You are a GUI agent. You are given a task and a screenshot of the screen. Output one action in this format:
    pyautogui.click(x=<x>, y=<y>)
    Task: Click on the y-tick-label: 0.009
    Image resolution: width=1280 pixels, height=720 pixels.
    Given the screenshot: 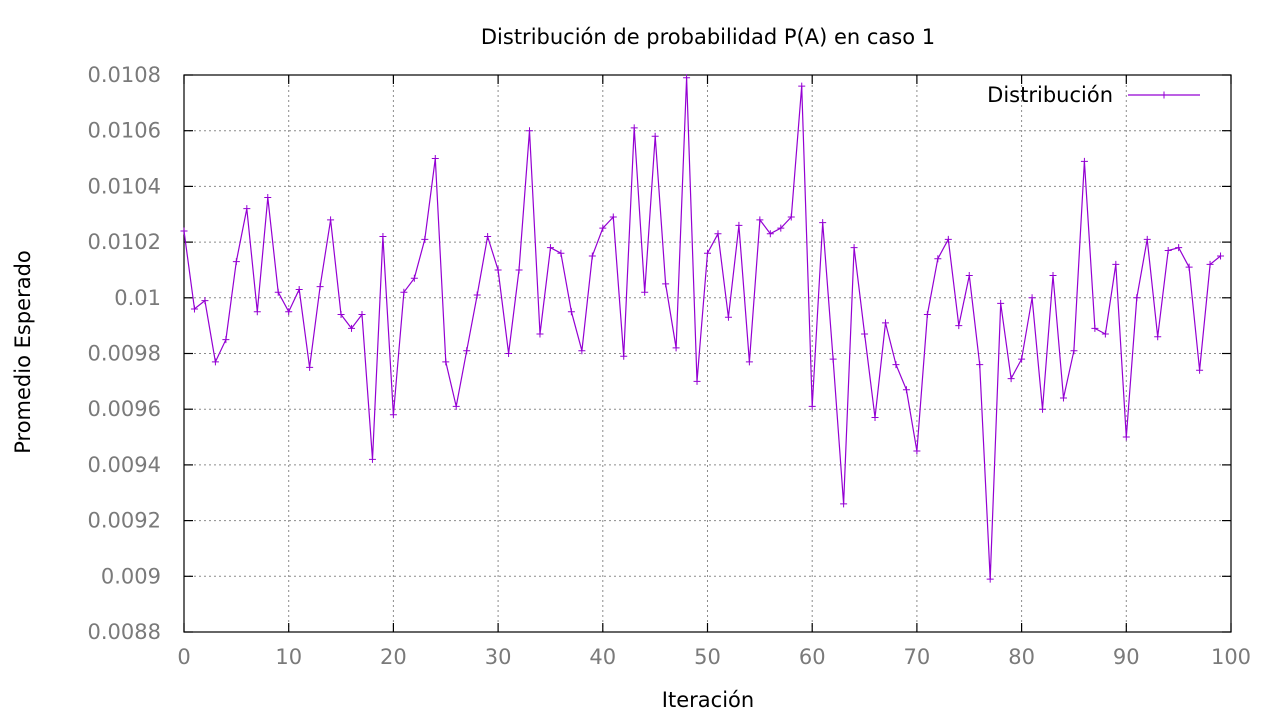 What is the action you would take?
    pyautogui.click(x=131, y=576)
    